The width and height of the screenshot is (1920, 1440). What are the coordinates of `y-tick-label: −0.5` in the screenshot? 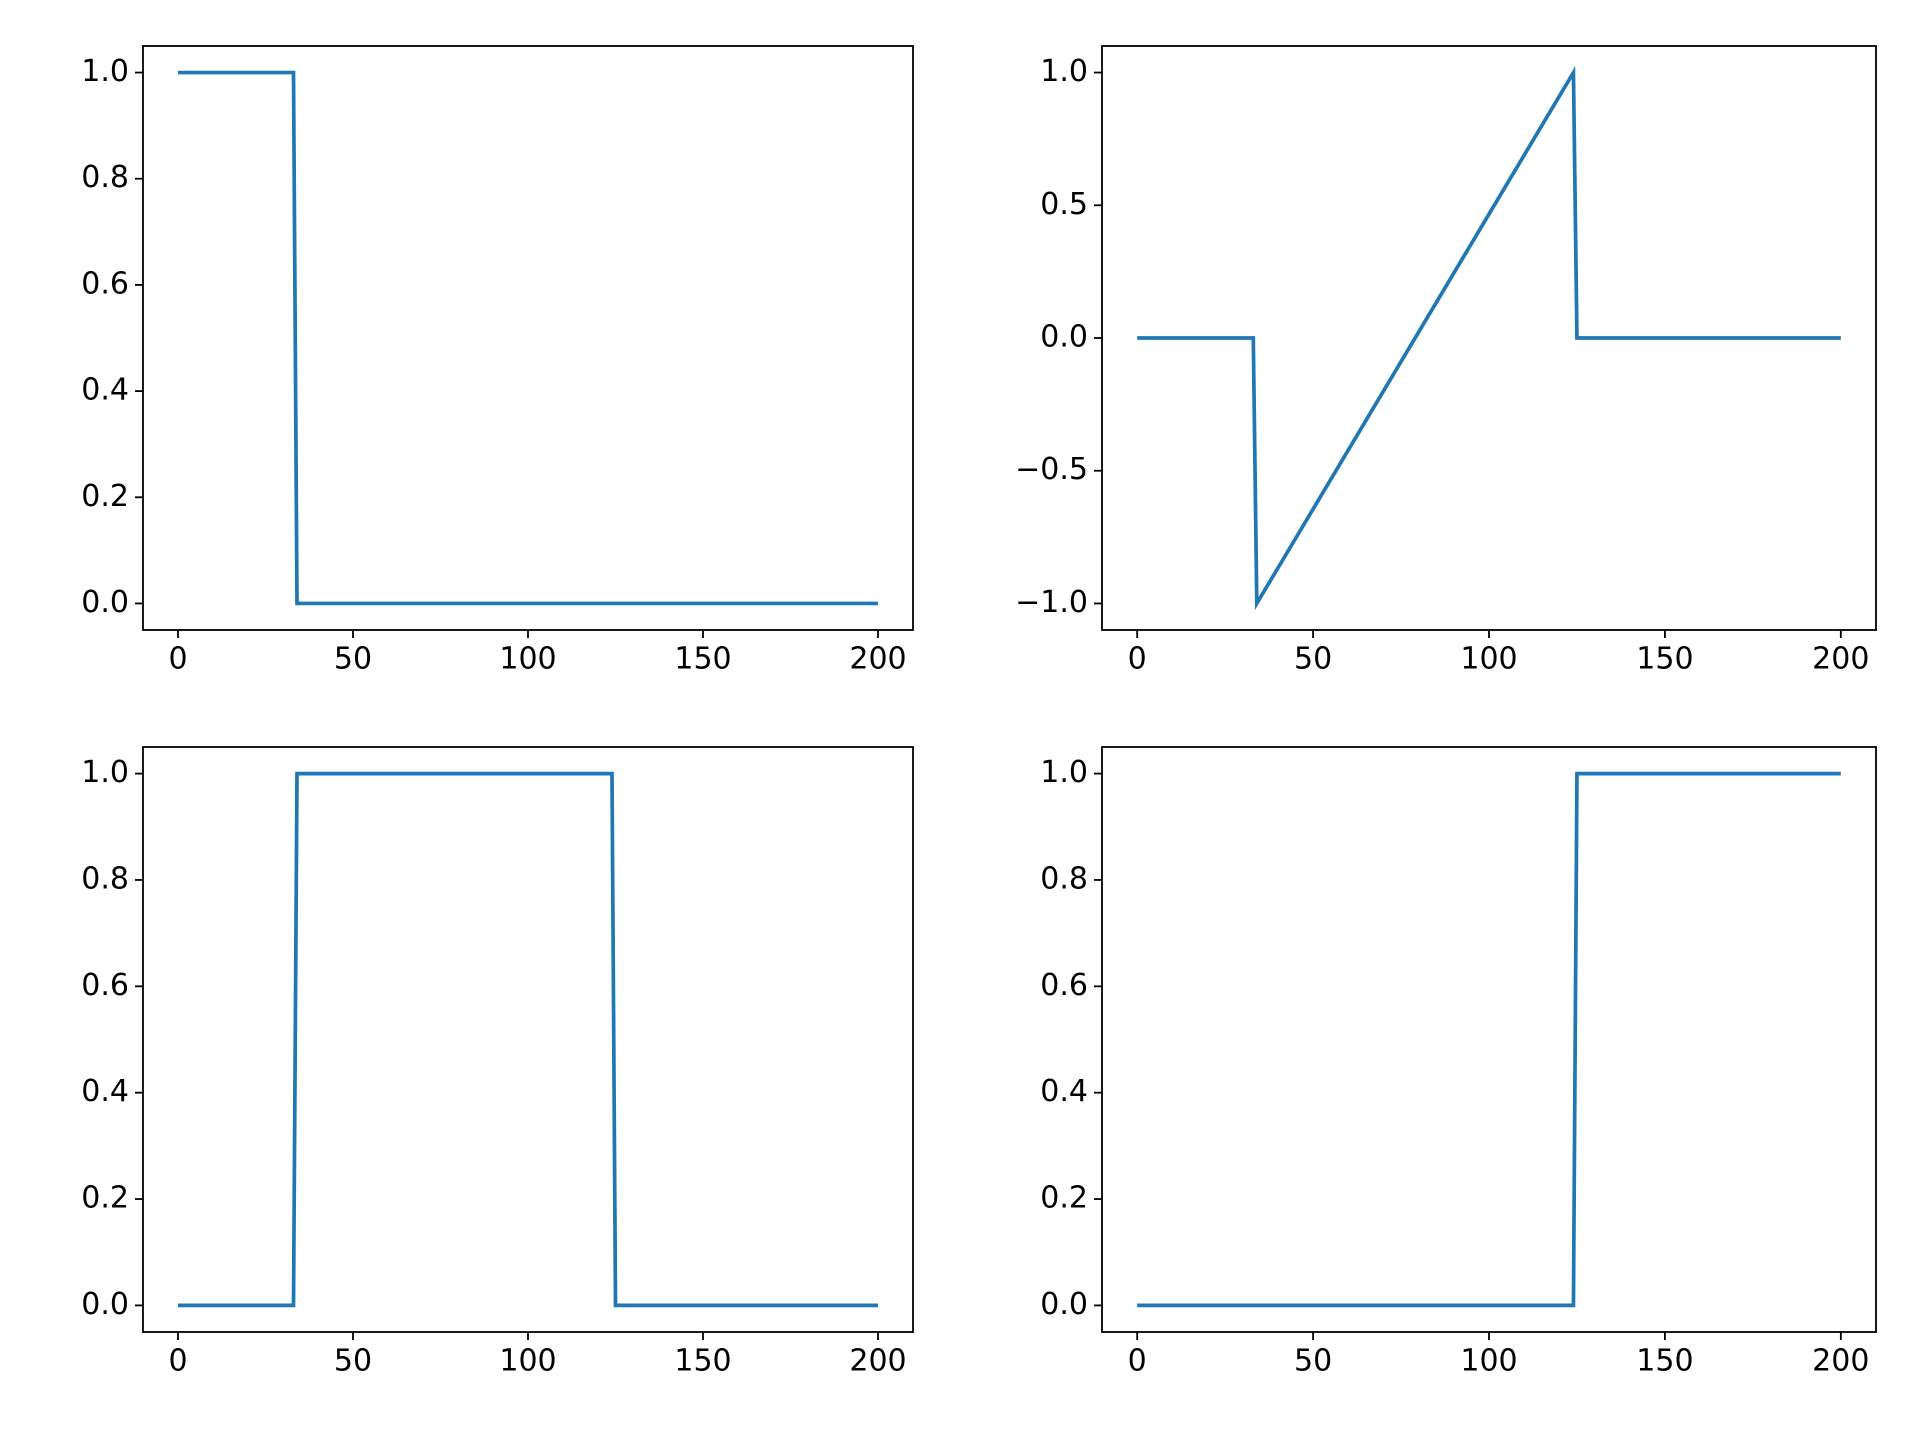 It's located at (1051, 469).